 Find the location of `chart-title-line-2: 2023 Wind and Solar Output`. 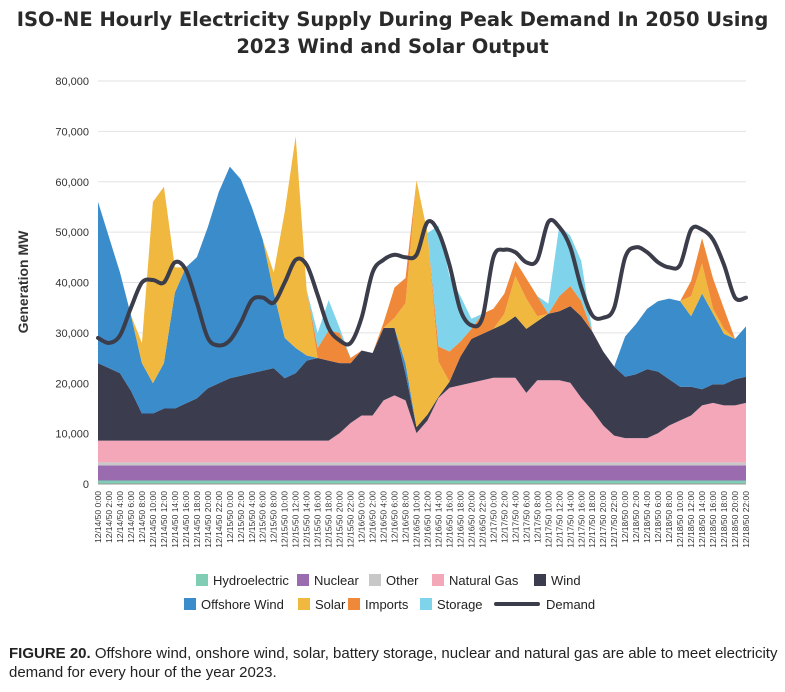

chart-title-line-2: 2023 Wind and Solar Output is located at coordinates (392, 46).